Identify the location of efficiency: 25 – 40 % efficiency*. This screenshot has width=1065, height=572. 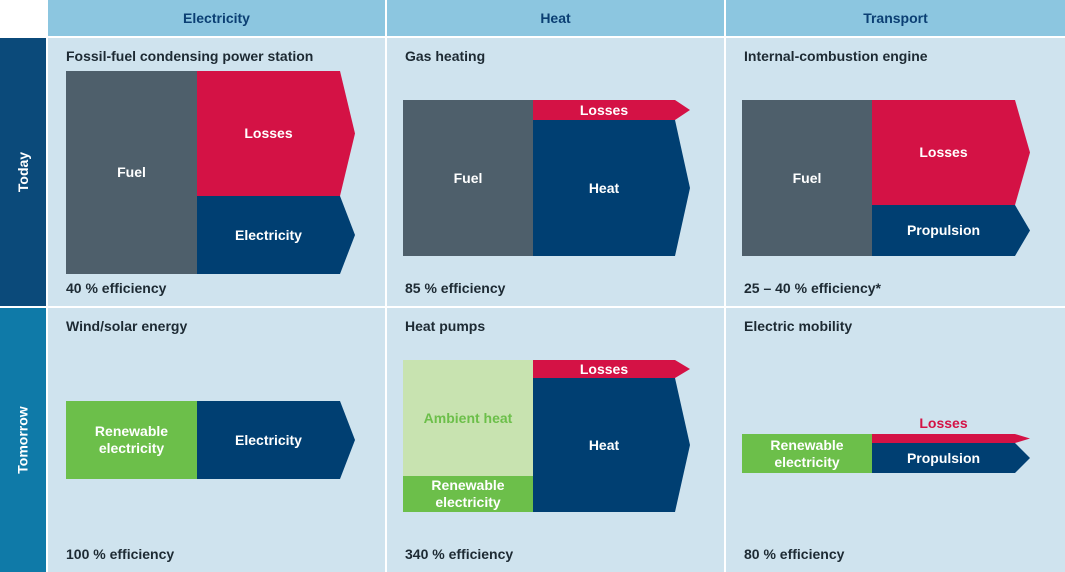
(812, 288).